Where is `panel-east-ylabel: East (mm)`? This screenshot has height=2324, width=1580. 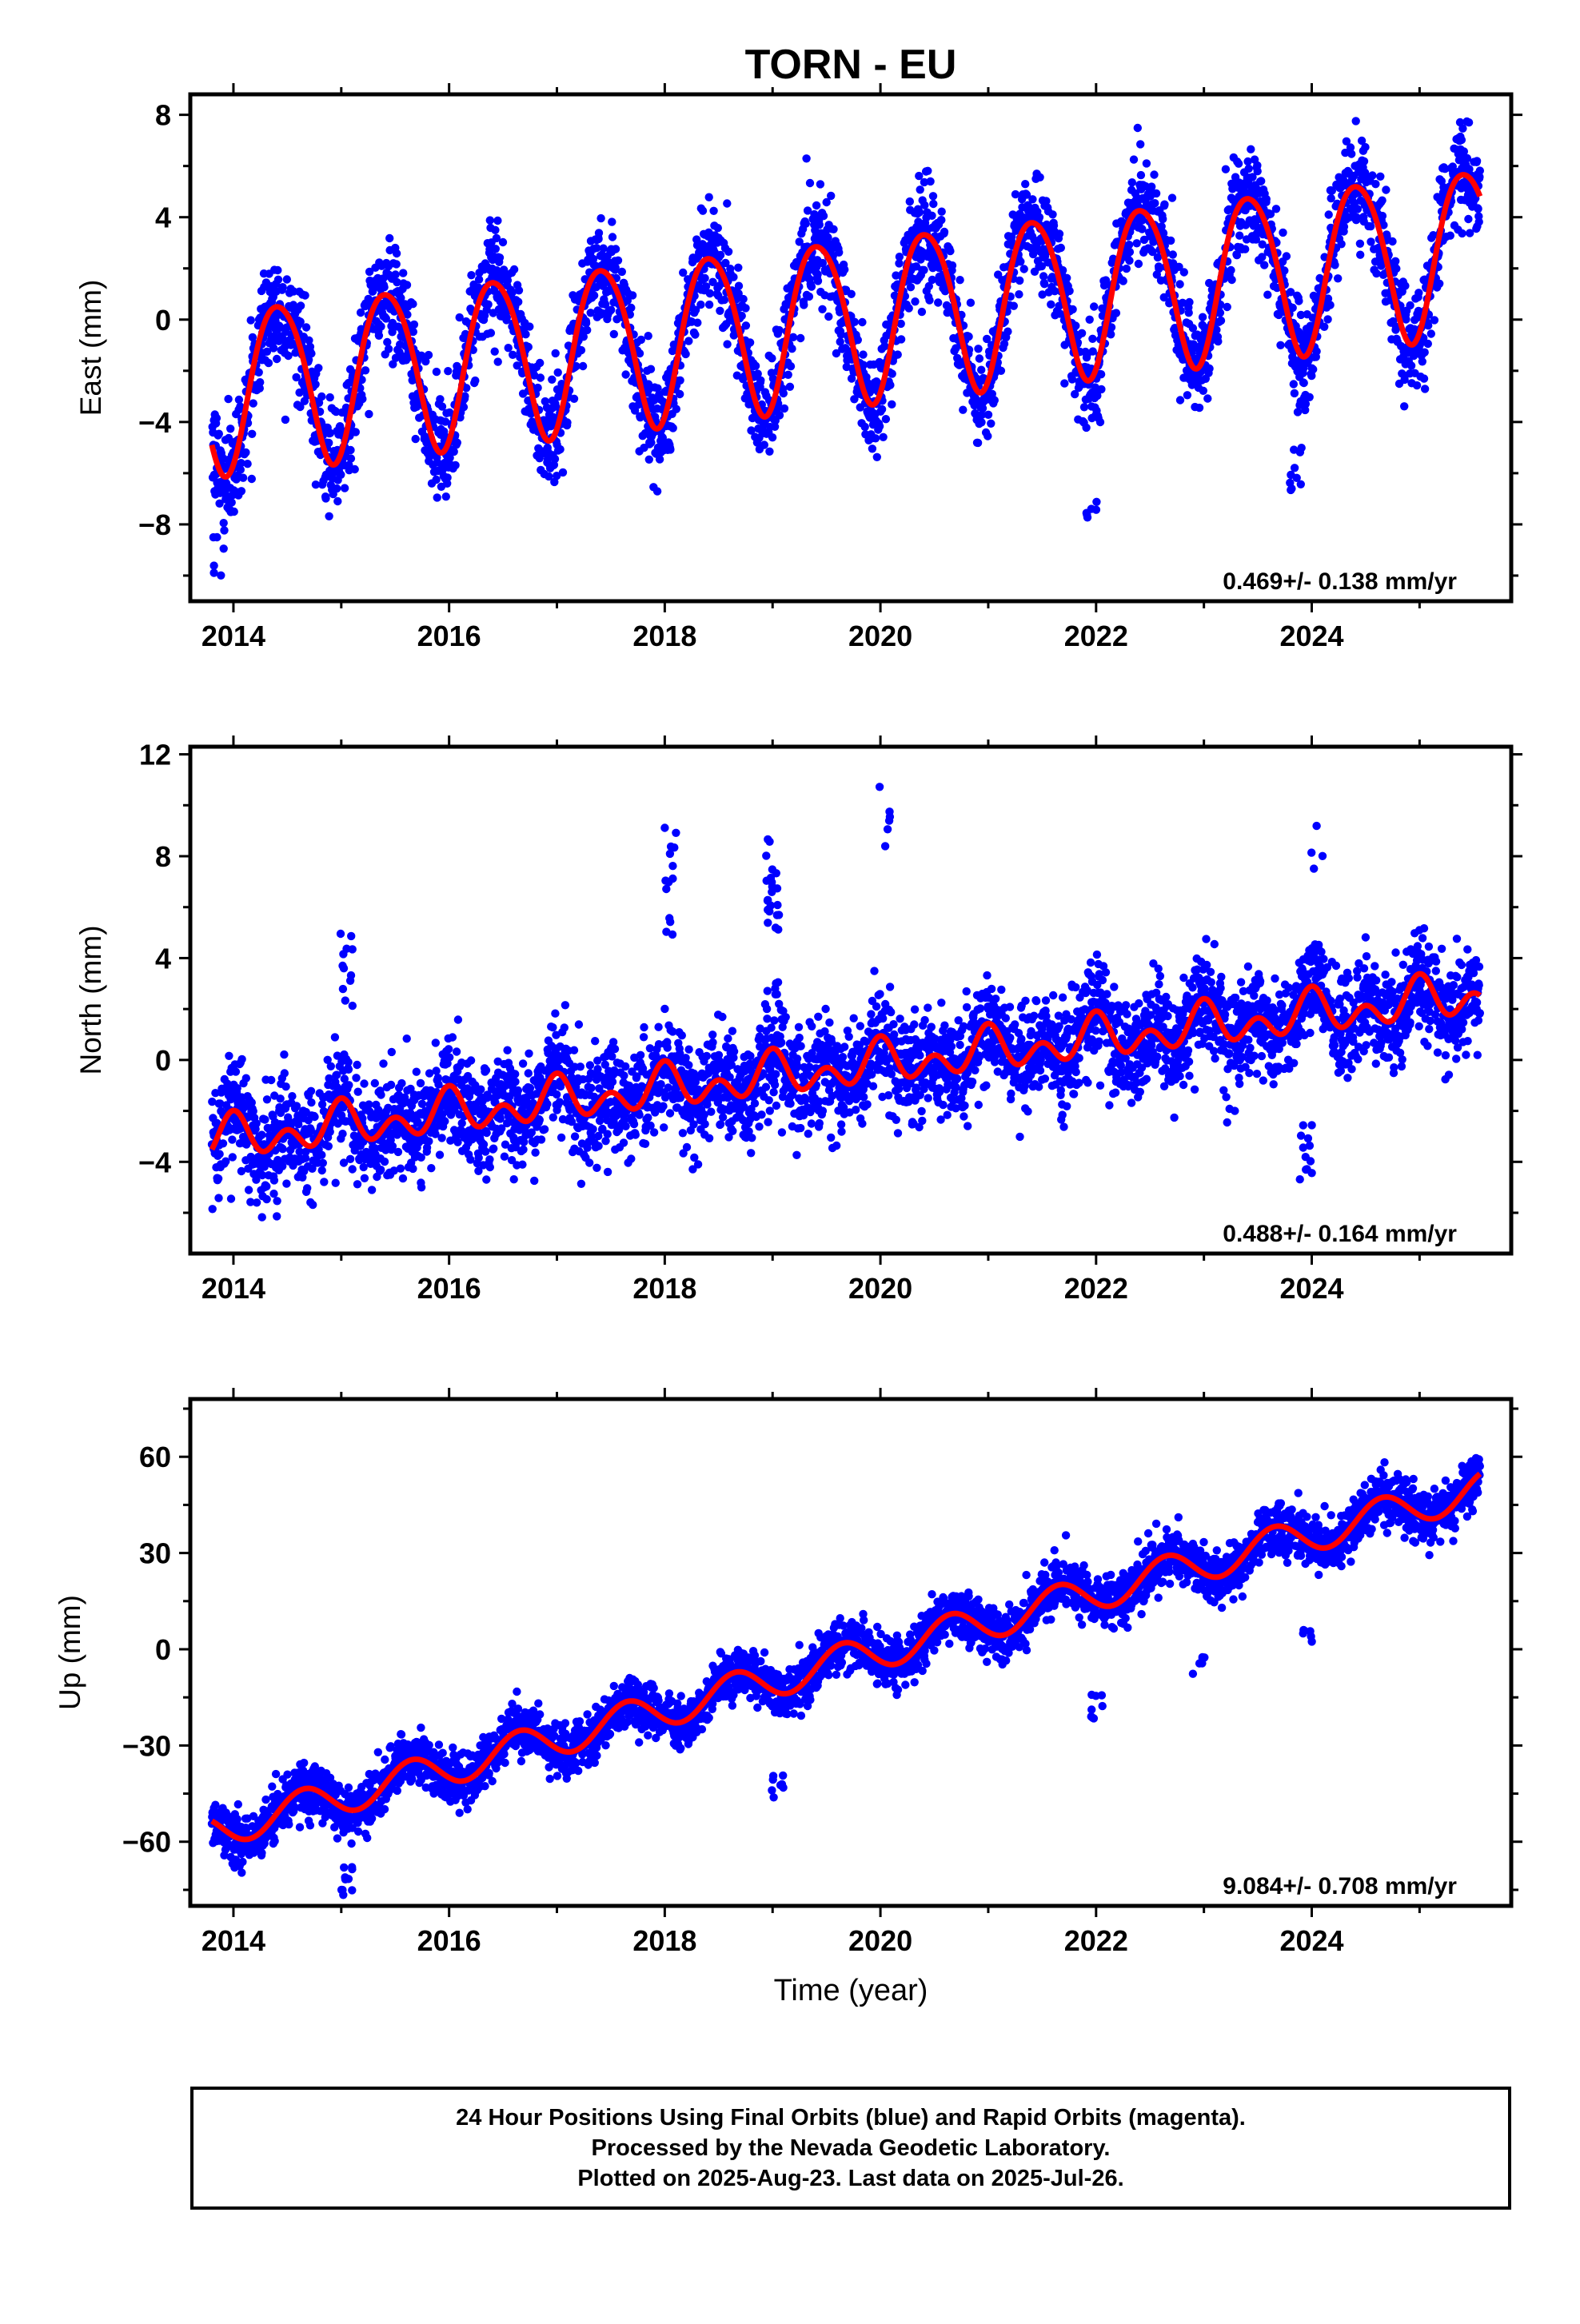
panel-east-ylabel: East (mm) is located at coordinates (90, 348).